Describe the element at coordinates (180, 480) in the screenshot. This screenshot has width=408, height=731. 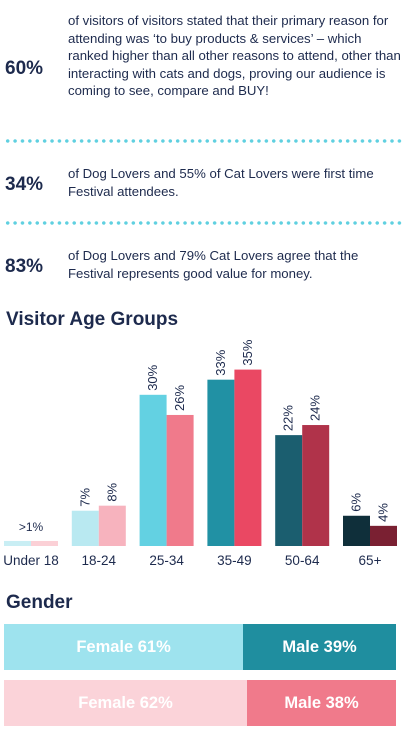
I see `bar-25-34-s2` at that location.